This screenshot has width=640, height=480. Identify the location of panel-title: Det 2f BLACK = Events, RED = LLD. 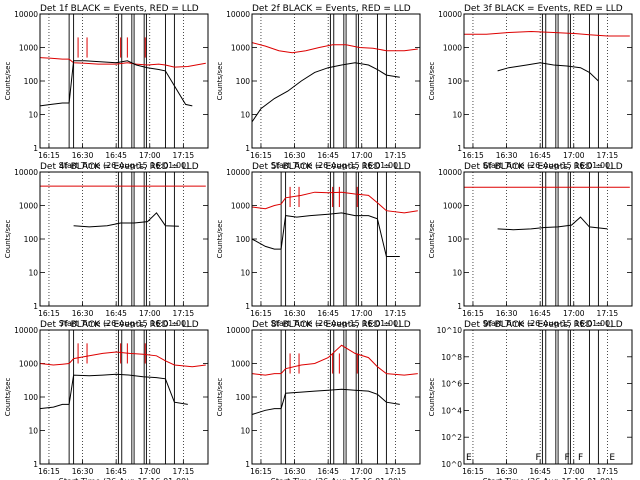
(331, 9).